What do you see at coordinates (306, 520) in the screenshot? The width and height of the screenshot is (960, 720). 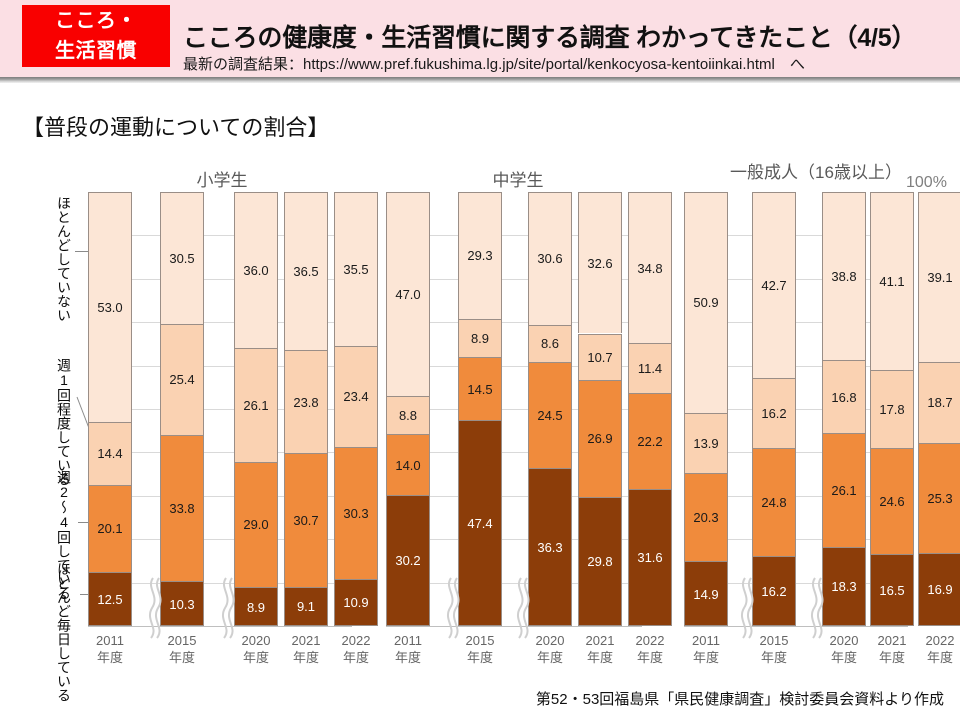 I see `bar-segment: 30.7` at bounding box center [306, 520].